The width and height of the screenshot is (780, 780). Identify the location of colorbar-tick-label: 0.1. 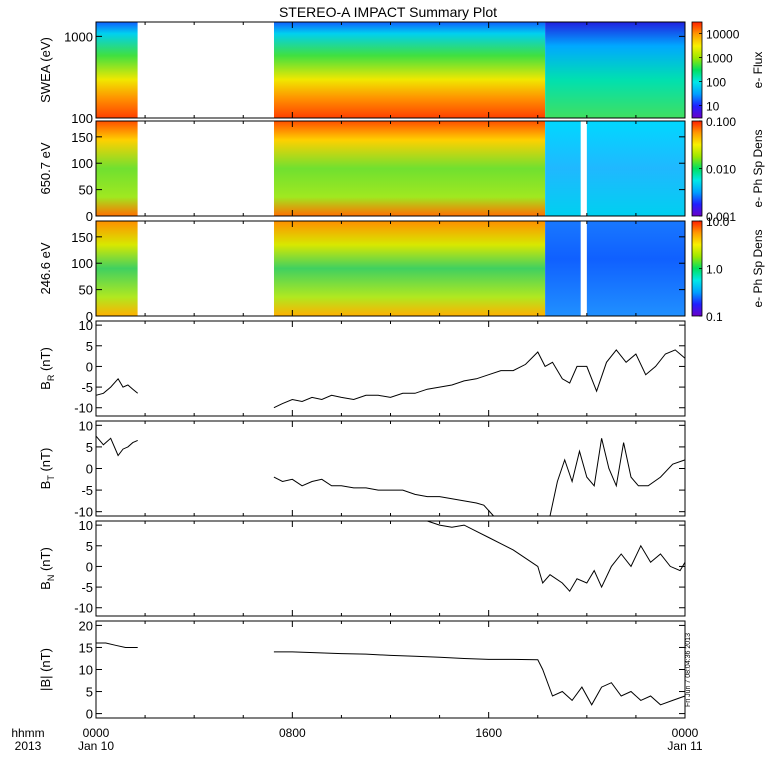
(714, 317).